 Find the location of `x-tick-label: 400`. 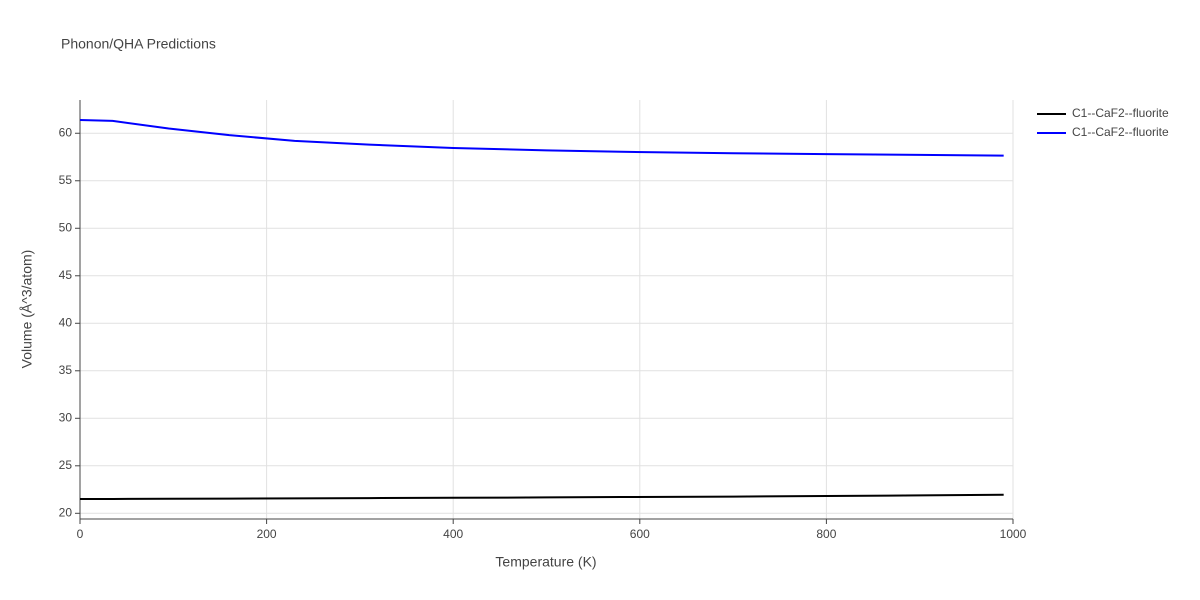

x-tick-label: 400 is located at coordinates (453, 534).